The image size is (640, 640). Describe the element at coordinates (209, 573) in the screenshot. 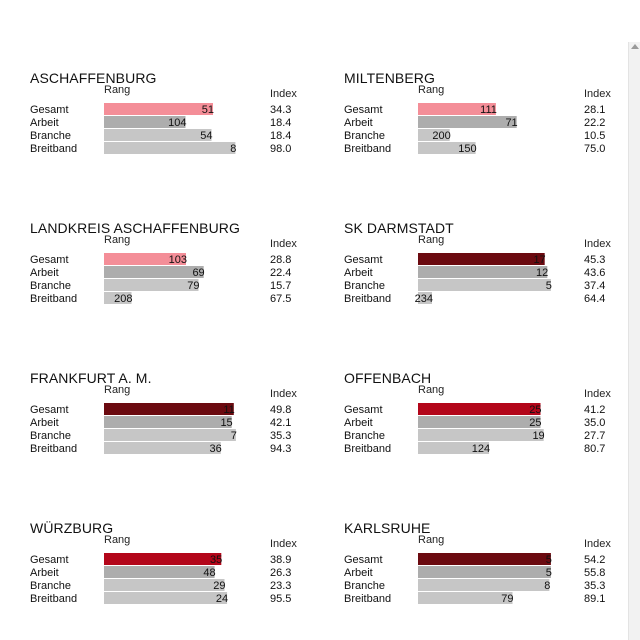

I see `rank-value: 48` at that location.